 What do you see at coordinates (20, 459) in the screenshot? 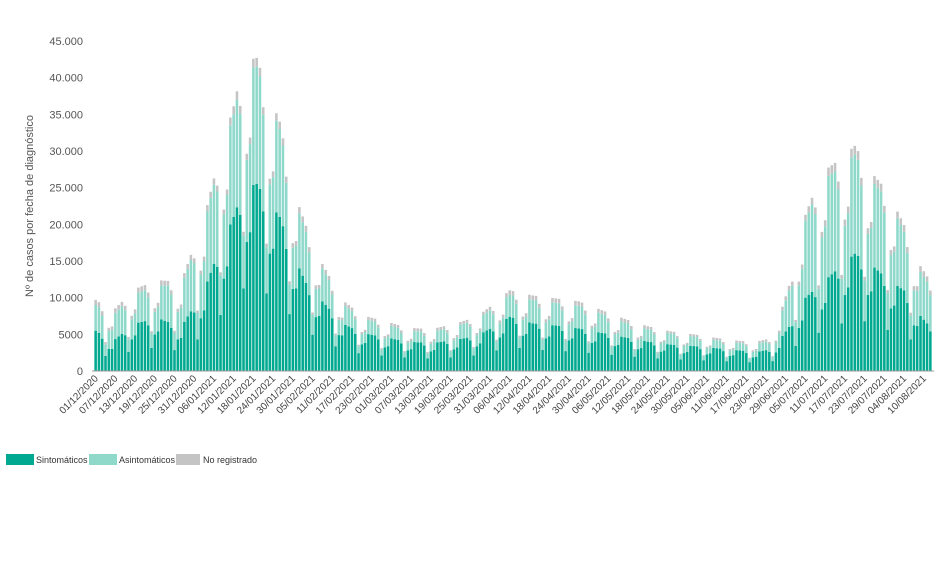
I see `legend-swatch-sintomaticos` at bounding box center [20, 459].